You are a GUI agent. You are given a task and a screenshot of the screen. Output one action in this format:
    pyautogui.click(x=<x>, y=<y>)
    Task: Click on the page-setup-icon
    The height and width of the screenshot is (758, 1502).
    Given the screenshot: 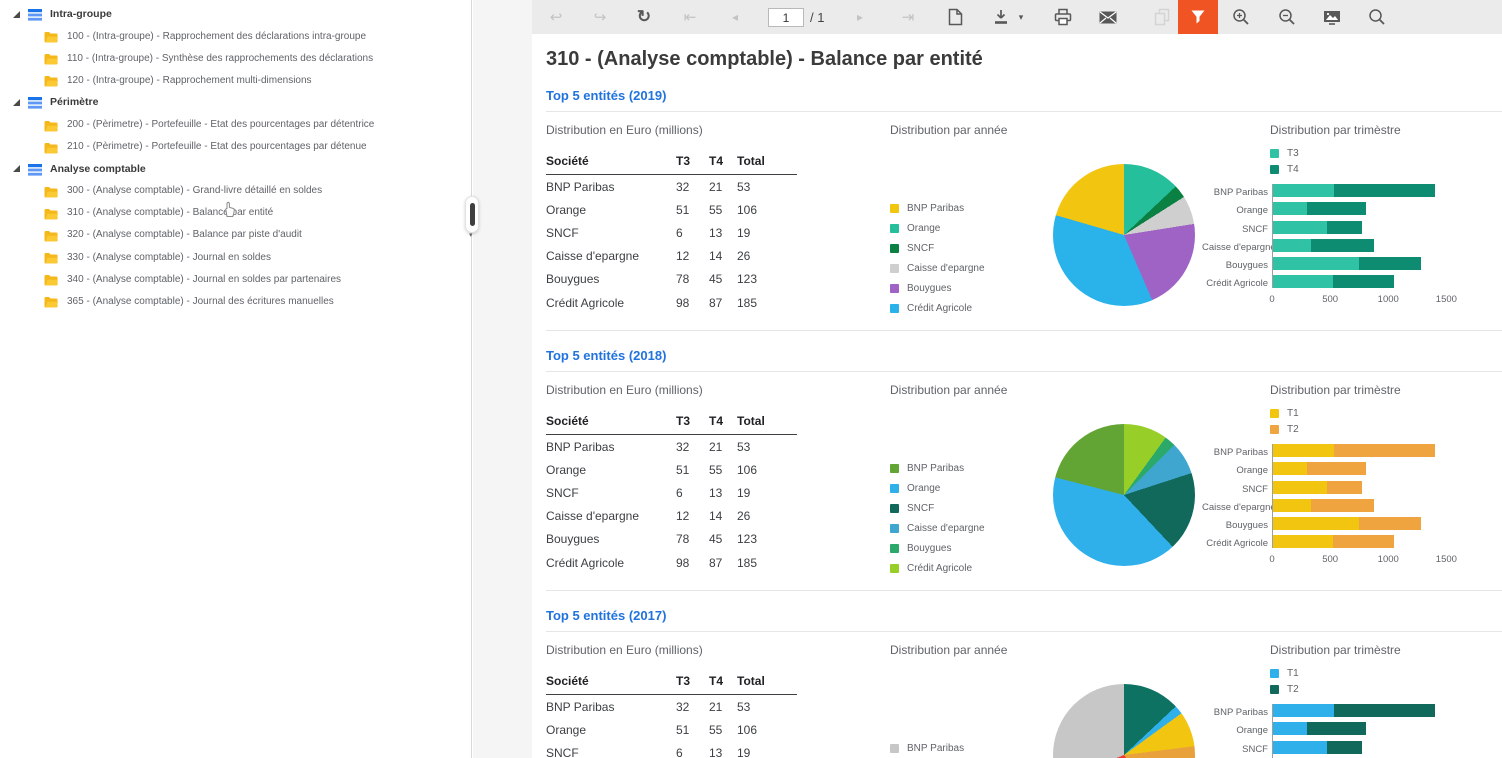 What is the action you would take?
    pyautogui.click(x=955, y=17)
    